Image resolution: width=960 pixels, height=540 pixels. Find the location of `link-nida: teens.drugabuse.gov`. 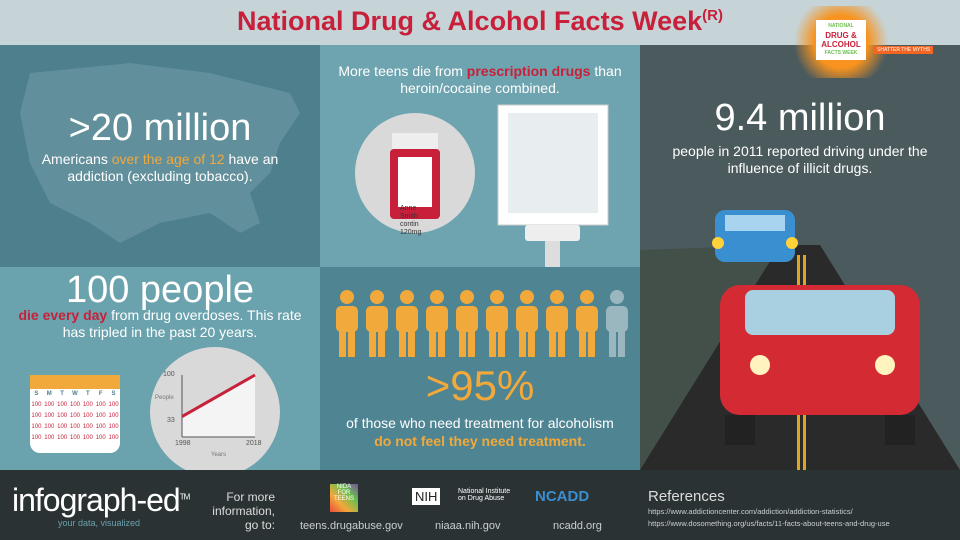

link-nida: teens.drugabuse.gov is located at coordinates (351, 526).